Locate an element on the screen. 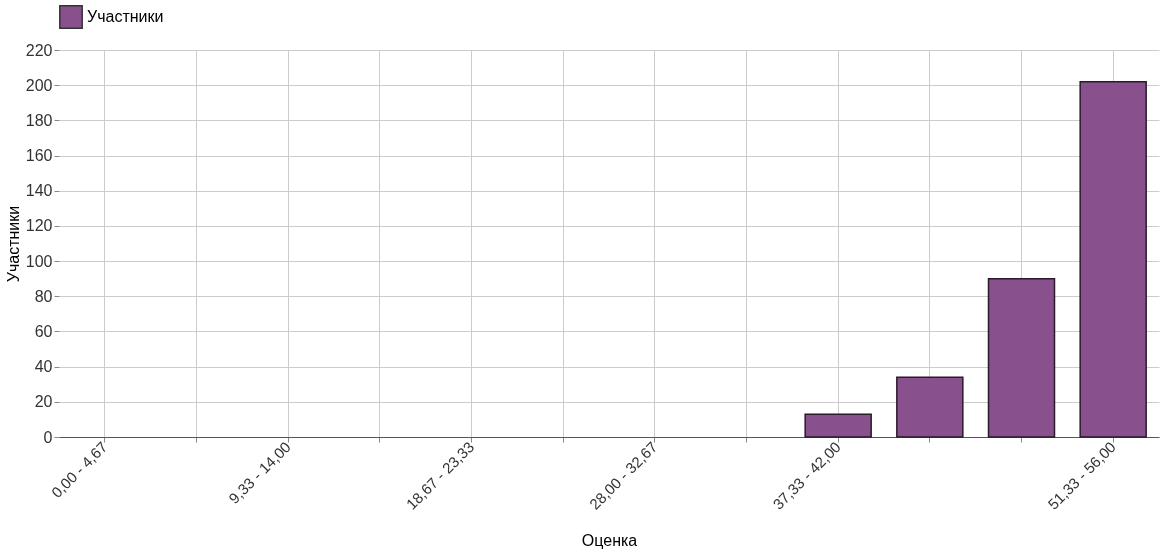  y-tick-label: 120 is located at coordinates (39, 226).